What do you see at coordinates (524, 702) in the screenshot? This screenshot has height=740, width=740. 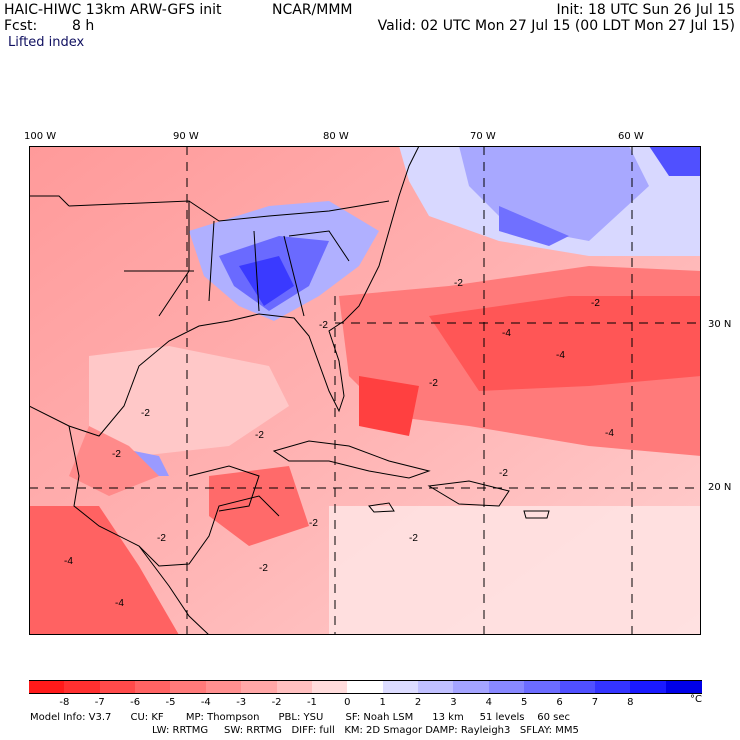 I see `colorbar-tick-label: 5` at bounding box center [524, 702].